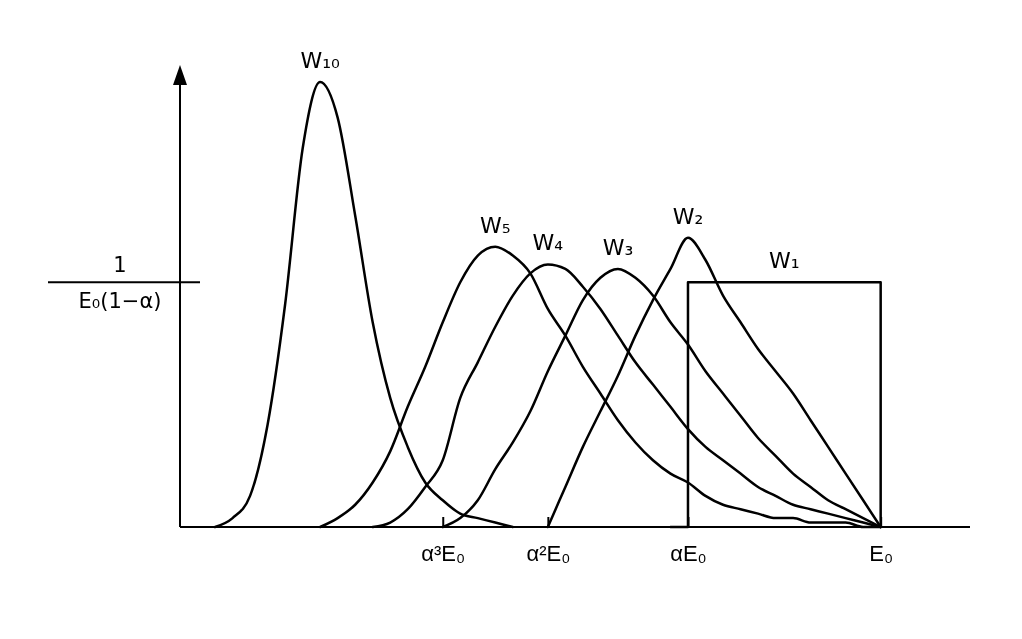 Image resolution: width=1022 pixels, height=639 pixels. What do you see at coordinates (320, 60) in the screenshot?
I see `series-label: W₁₀` at bounding box center [320, 60].